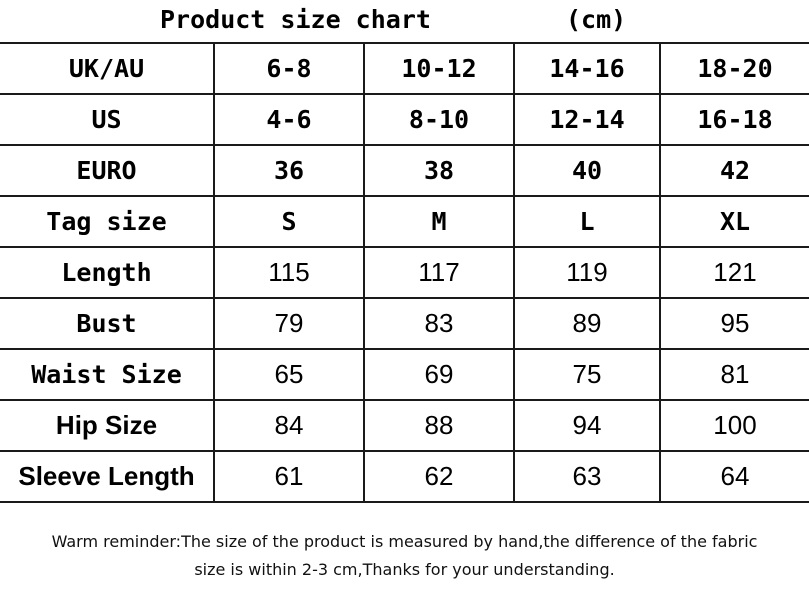  I want to click on table-row: Length 115 117 119 121, so click(404, 272).